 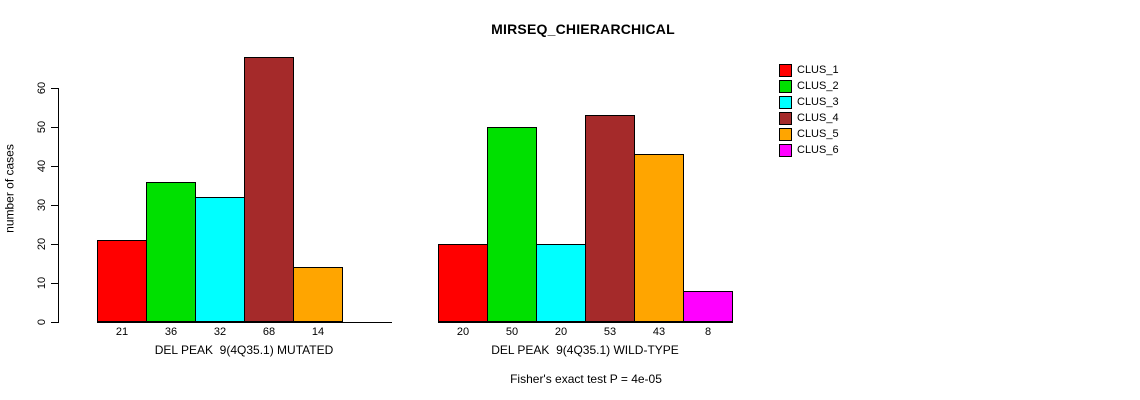 I want to click on y-axis-tick-label: 40, so click(x=42, y=166).